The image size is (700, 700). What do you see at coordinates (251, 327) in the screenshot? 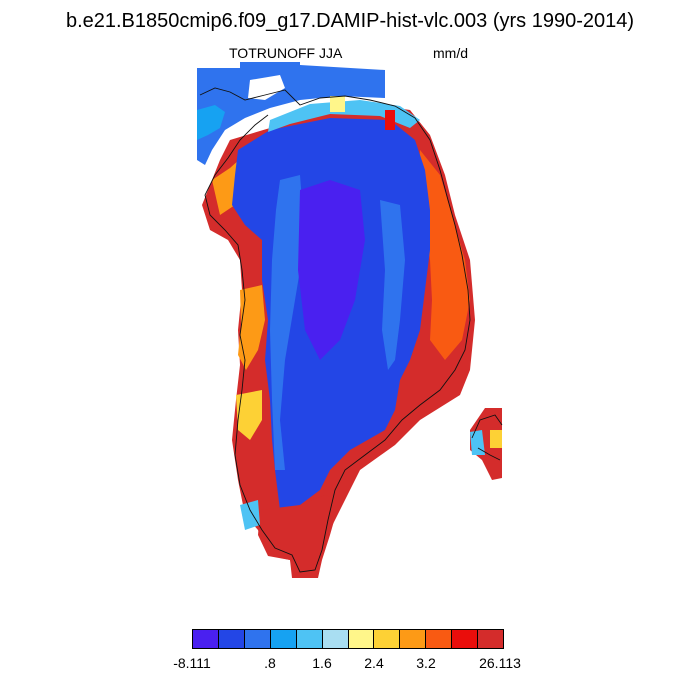
I see `map-region-west-coast-orange` at bounding box center [251, 327].